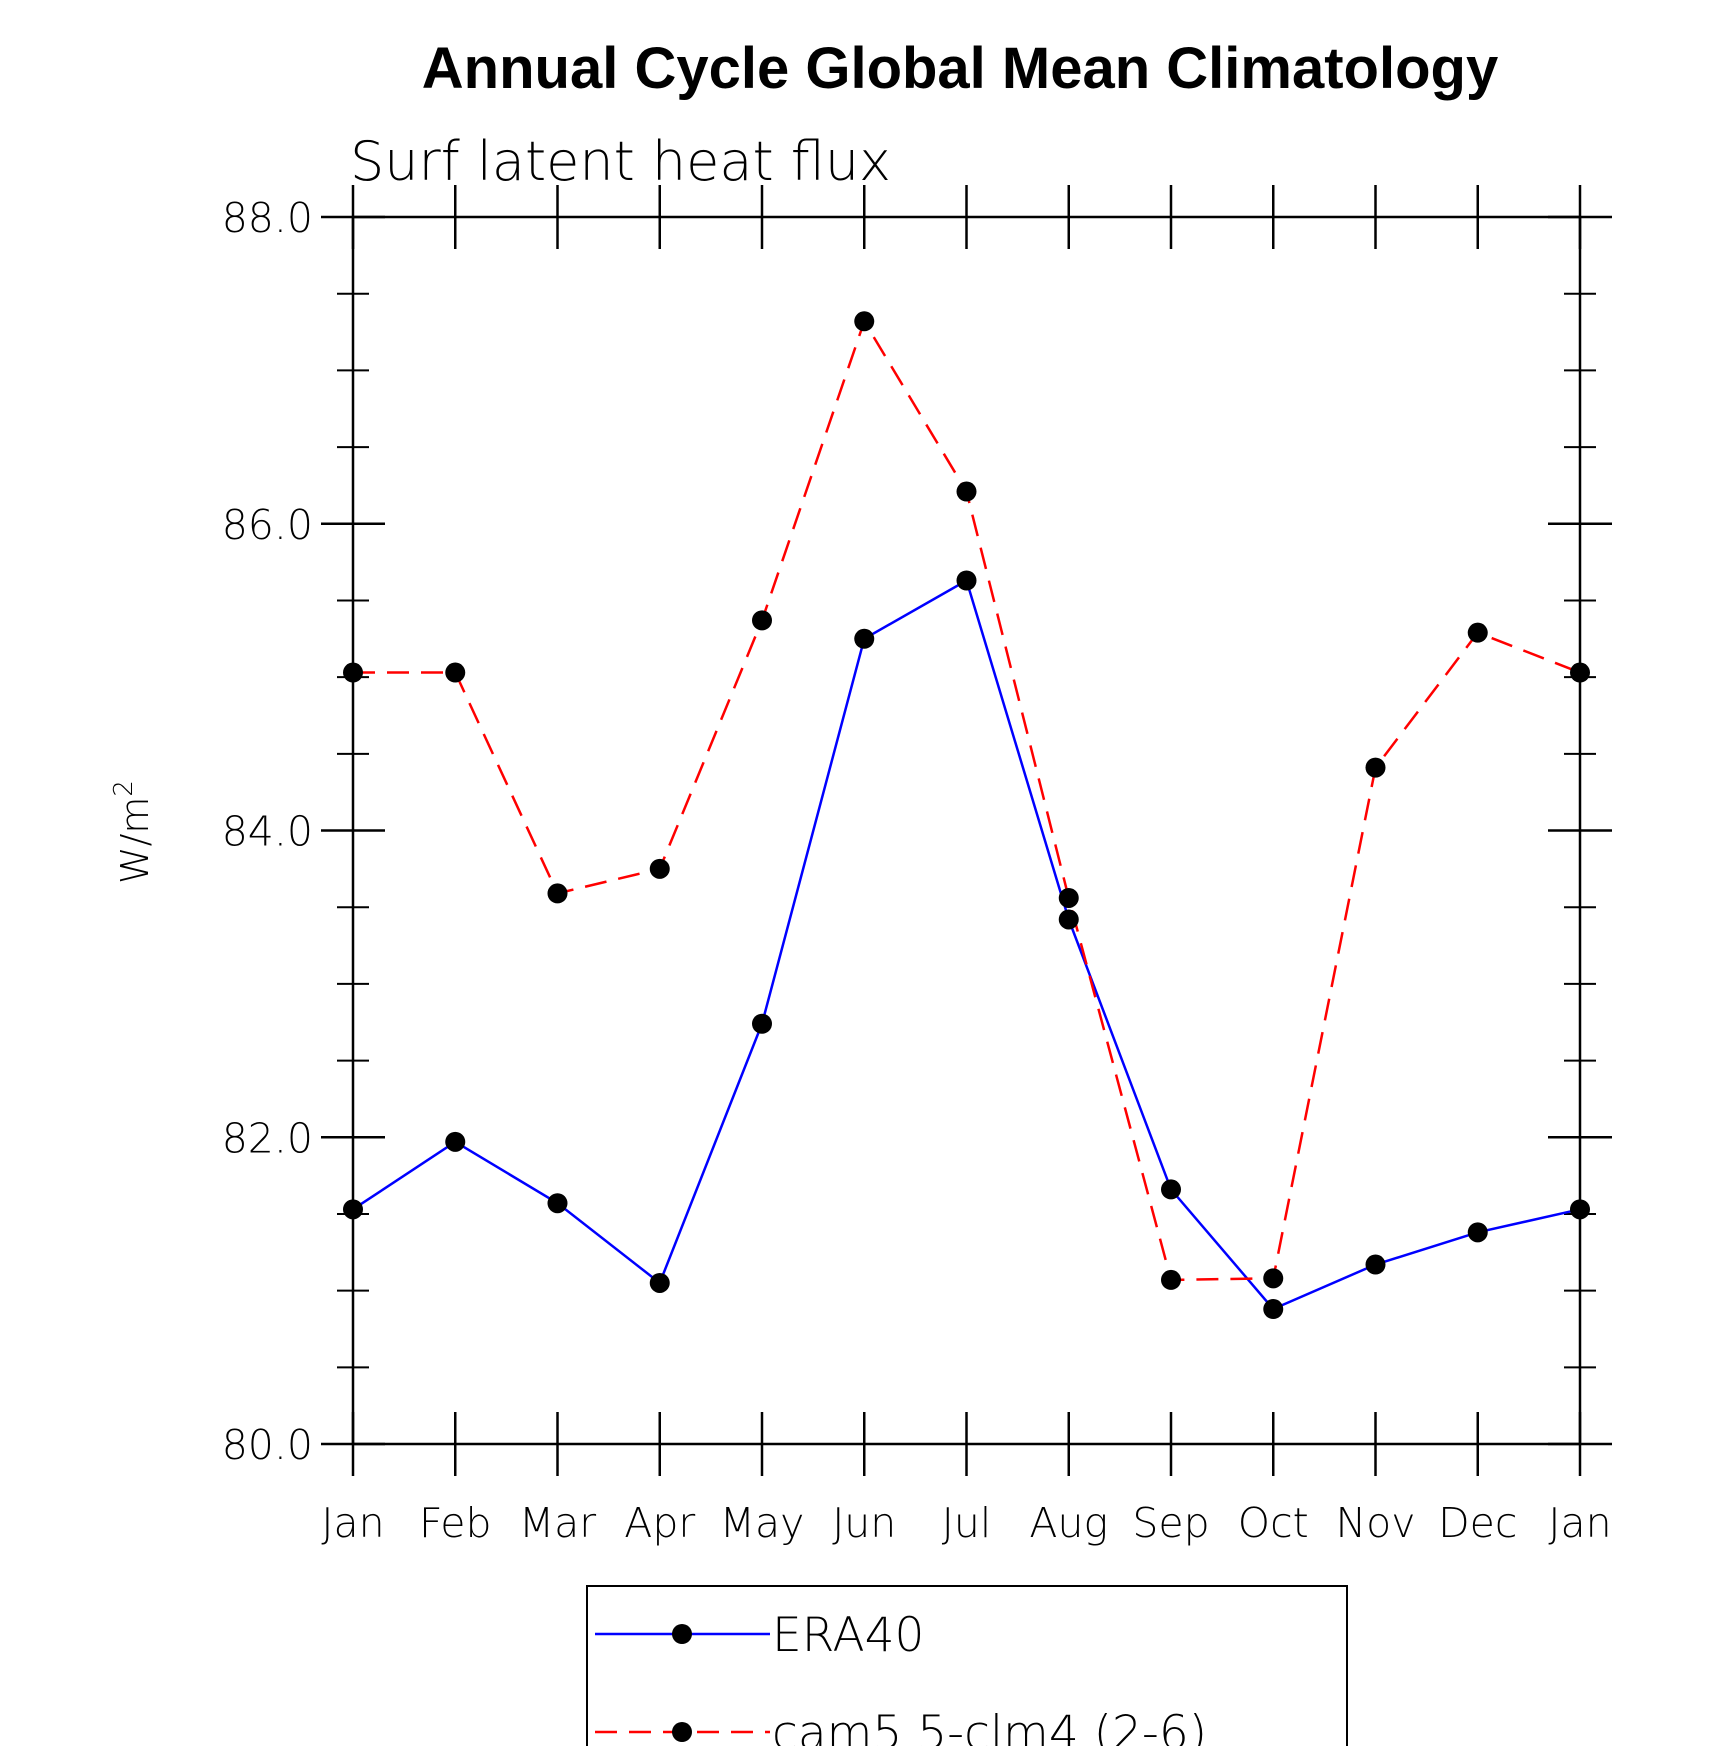  I want to click on x-tick-label: Dec, so click(1477, 1523).